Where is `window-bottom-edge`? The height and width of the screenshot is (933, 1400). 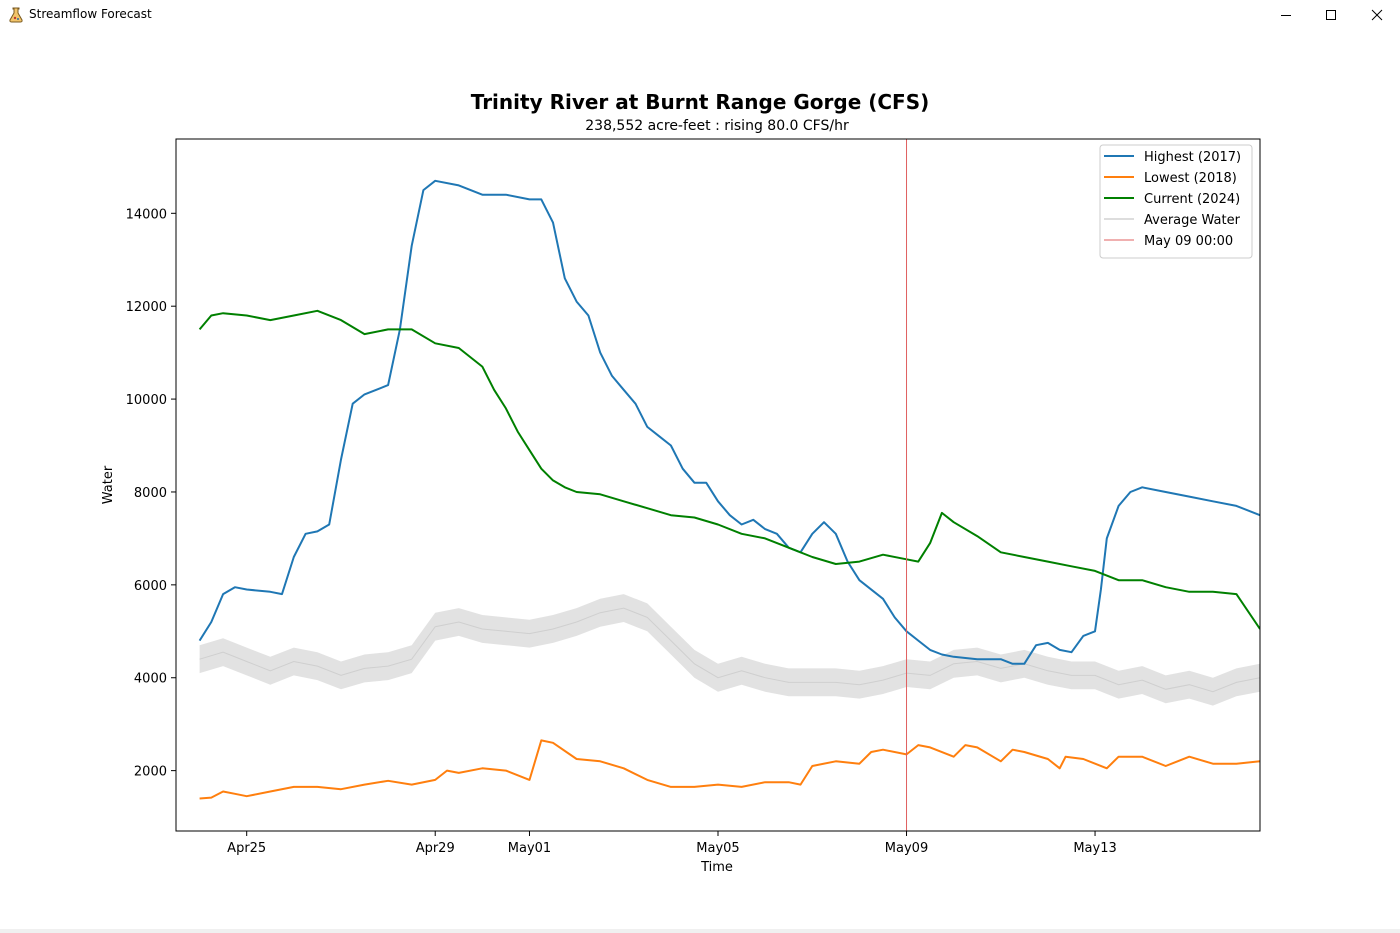 window-bottom-edge is located at coordinates (700, 931).